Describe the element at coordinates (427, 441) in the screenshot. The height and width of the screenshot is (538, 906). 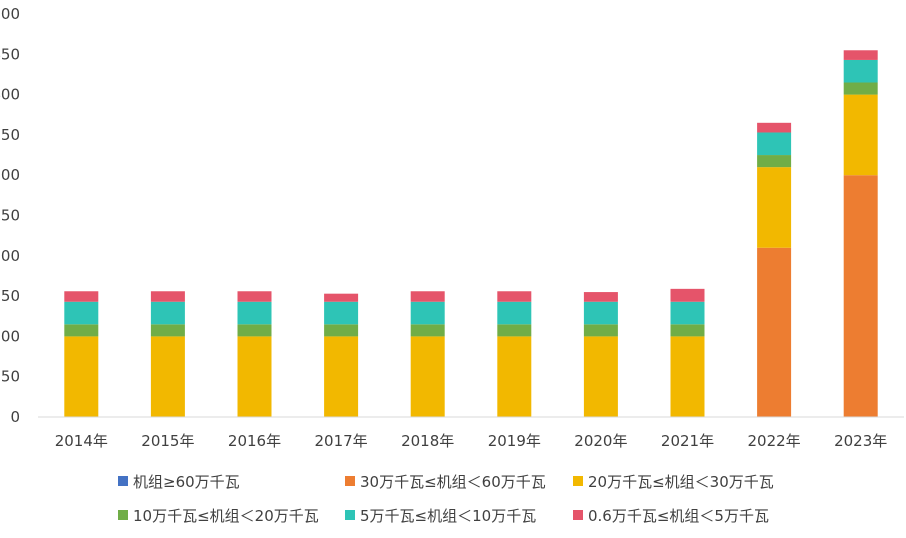
I see `x-tick-label: 2018年` at that location.